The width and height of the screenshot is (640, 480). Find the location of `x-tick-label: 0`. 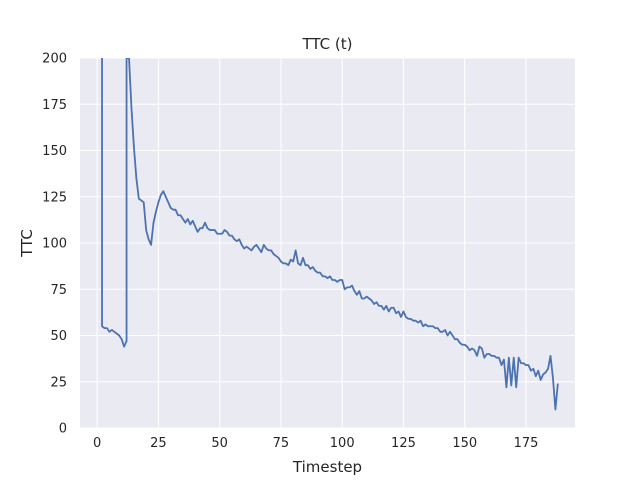

x-tick-label: 0 is located at coordinates (97, 443).